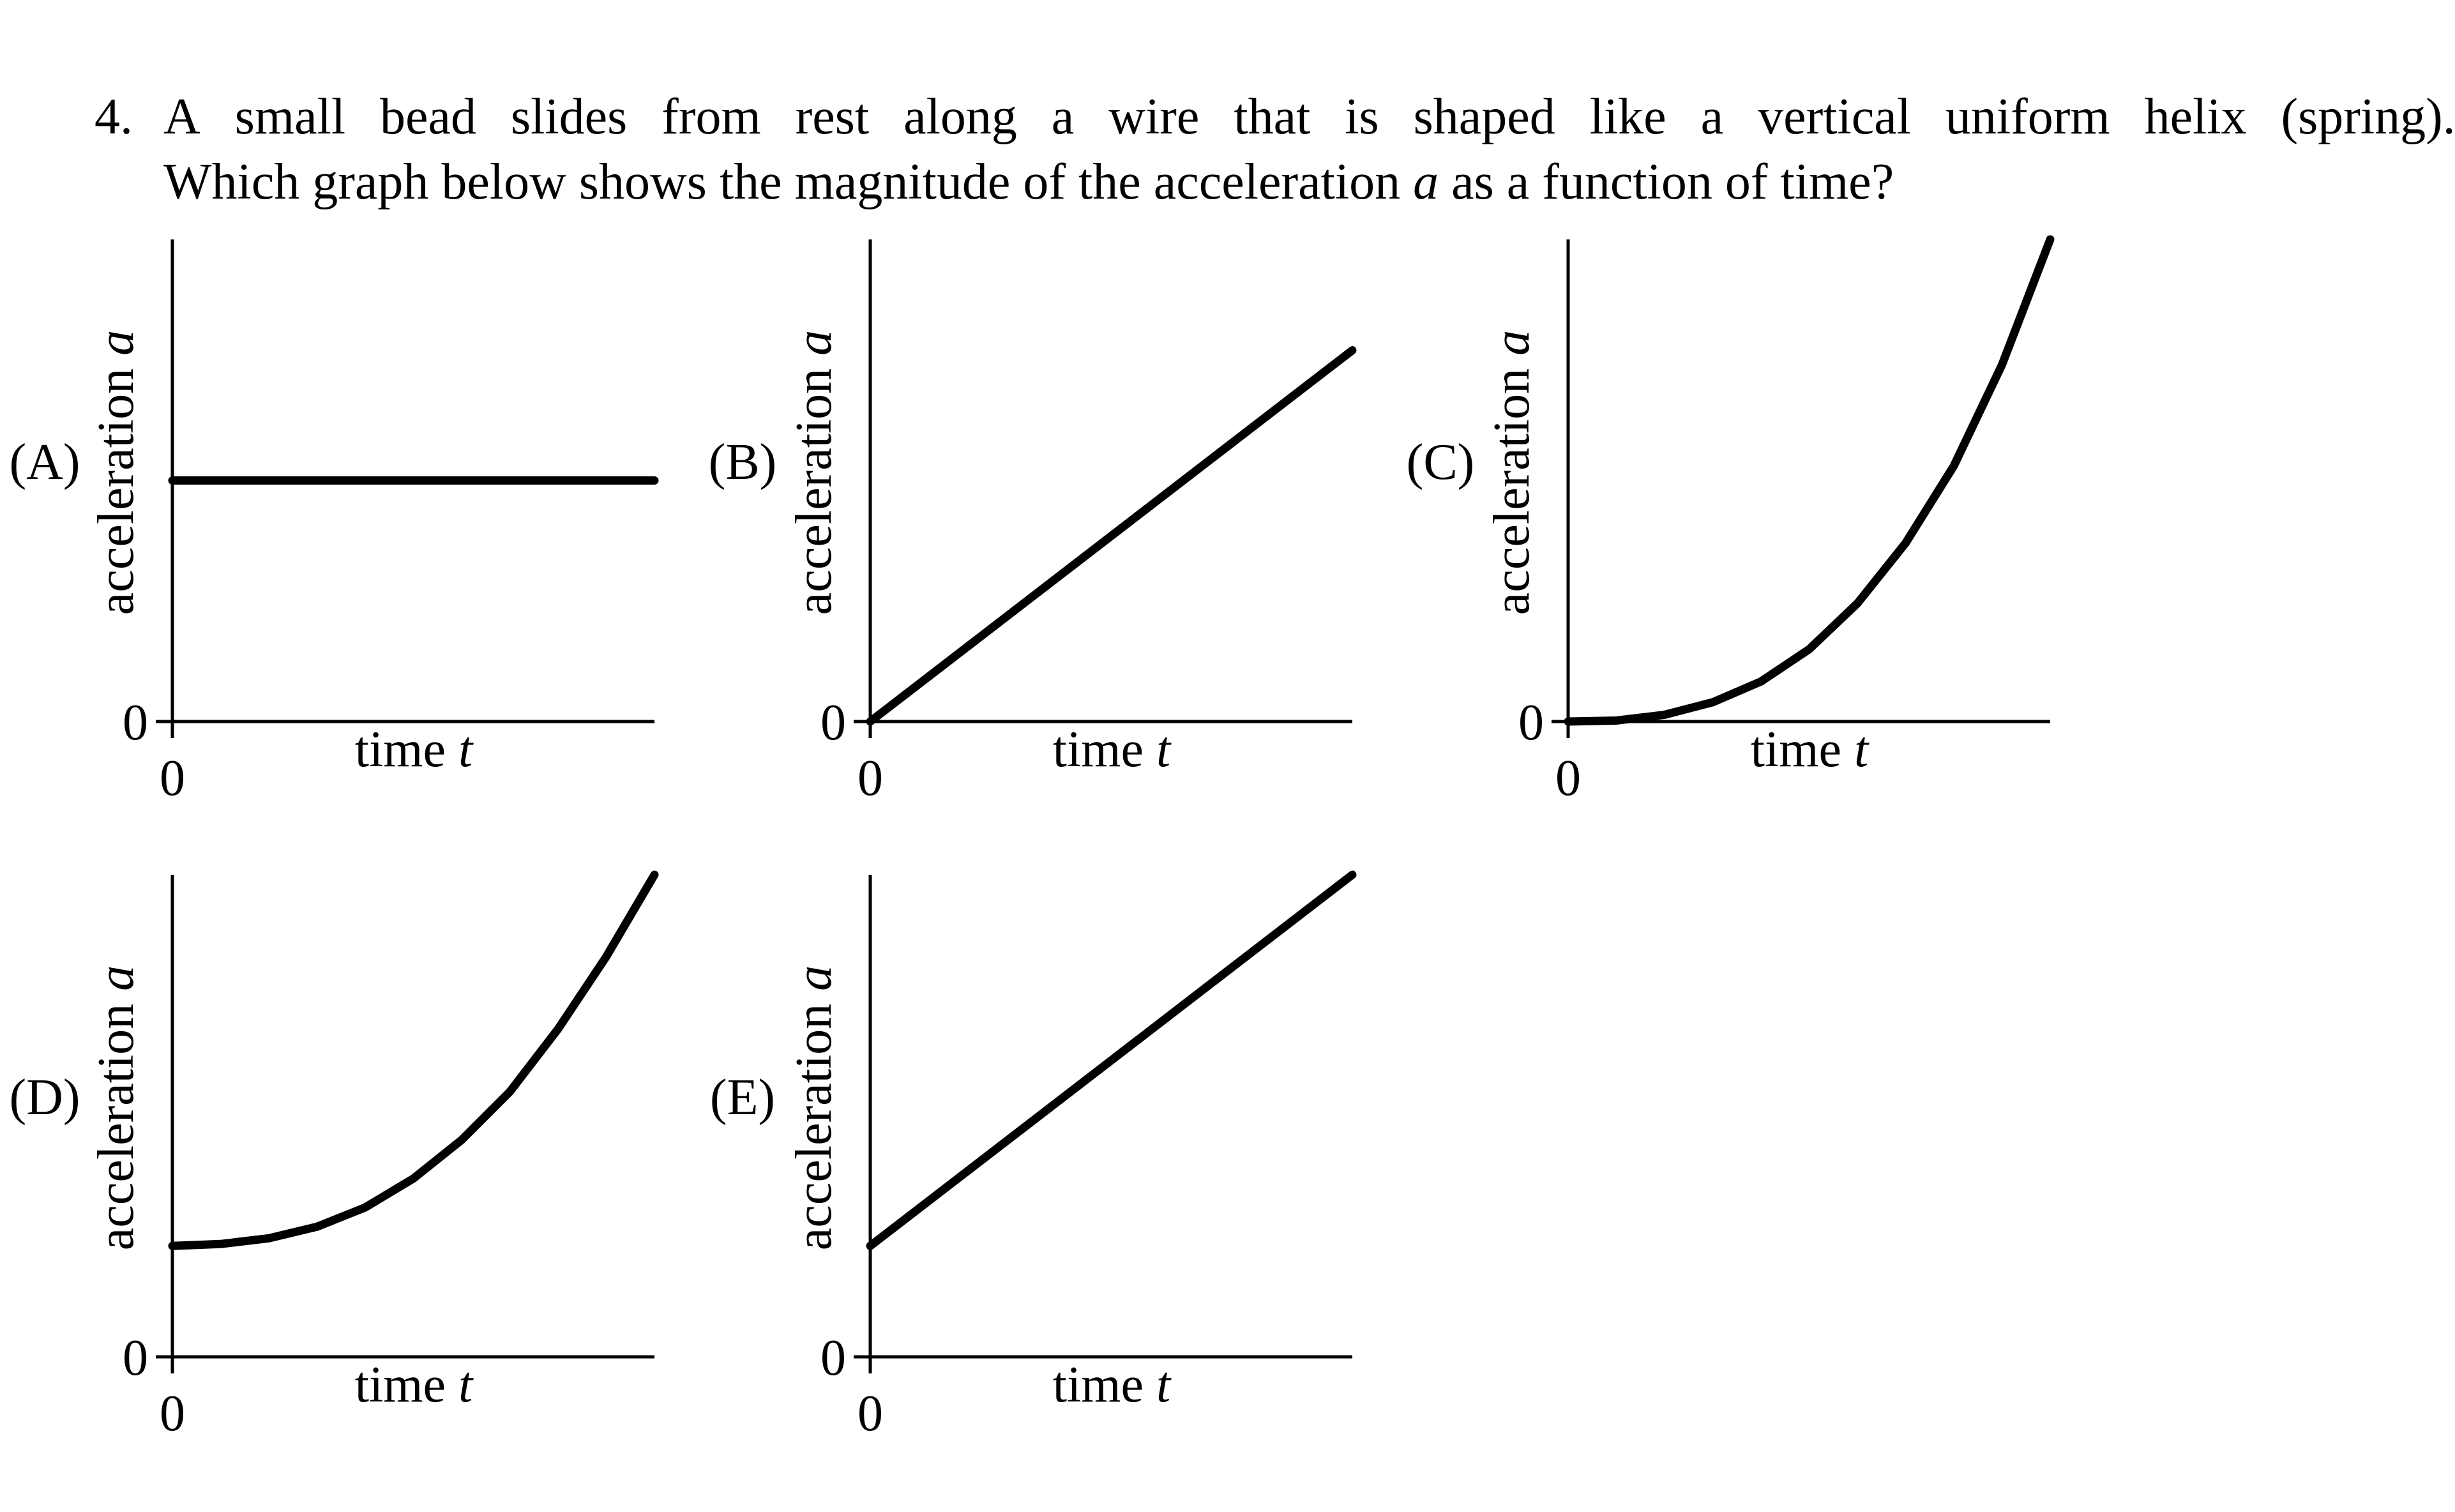 Image resolution: width=2455 pixels, height=1512 pixels. What do you see at coordinates (182, 117) in the screenshot?
I see `question-word: A` at bounding box center [182, 117].